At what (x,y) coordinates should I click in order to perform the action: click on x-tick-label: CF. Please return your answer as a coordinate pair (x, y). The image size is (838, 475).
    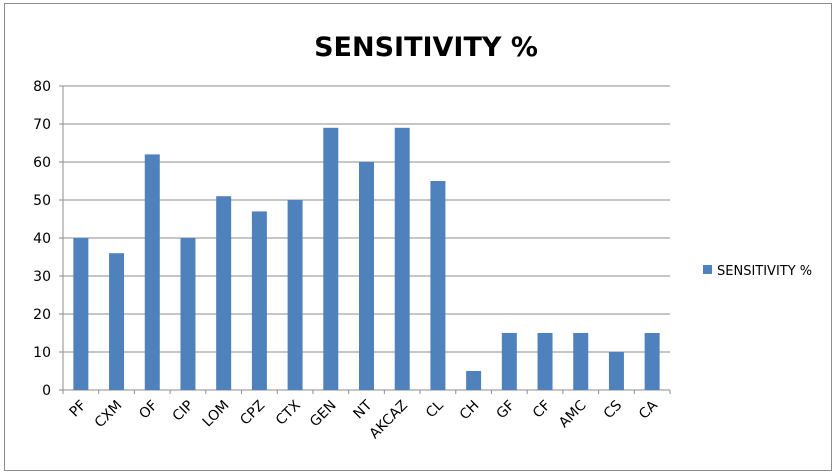
    Looking at the image, I should click on (542, 410).